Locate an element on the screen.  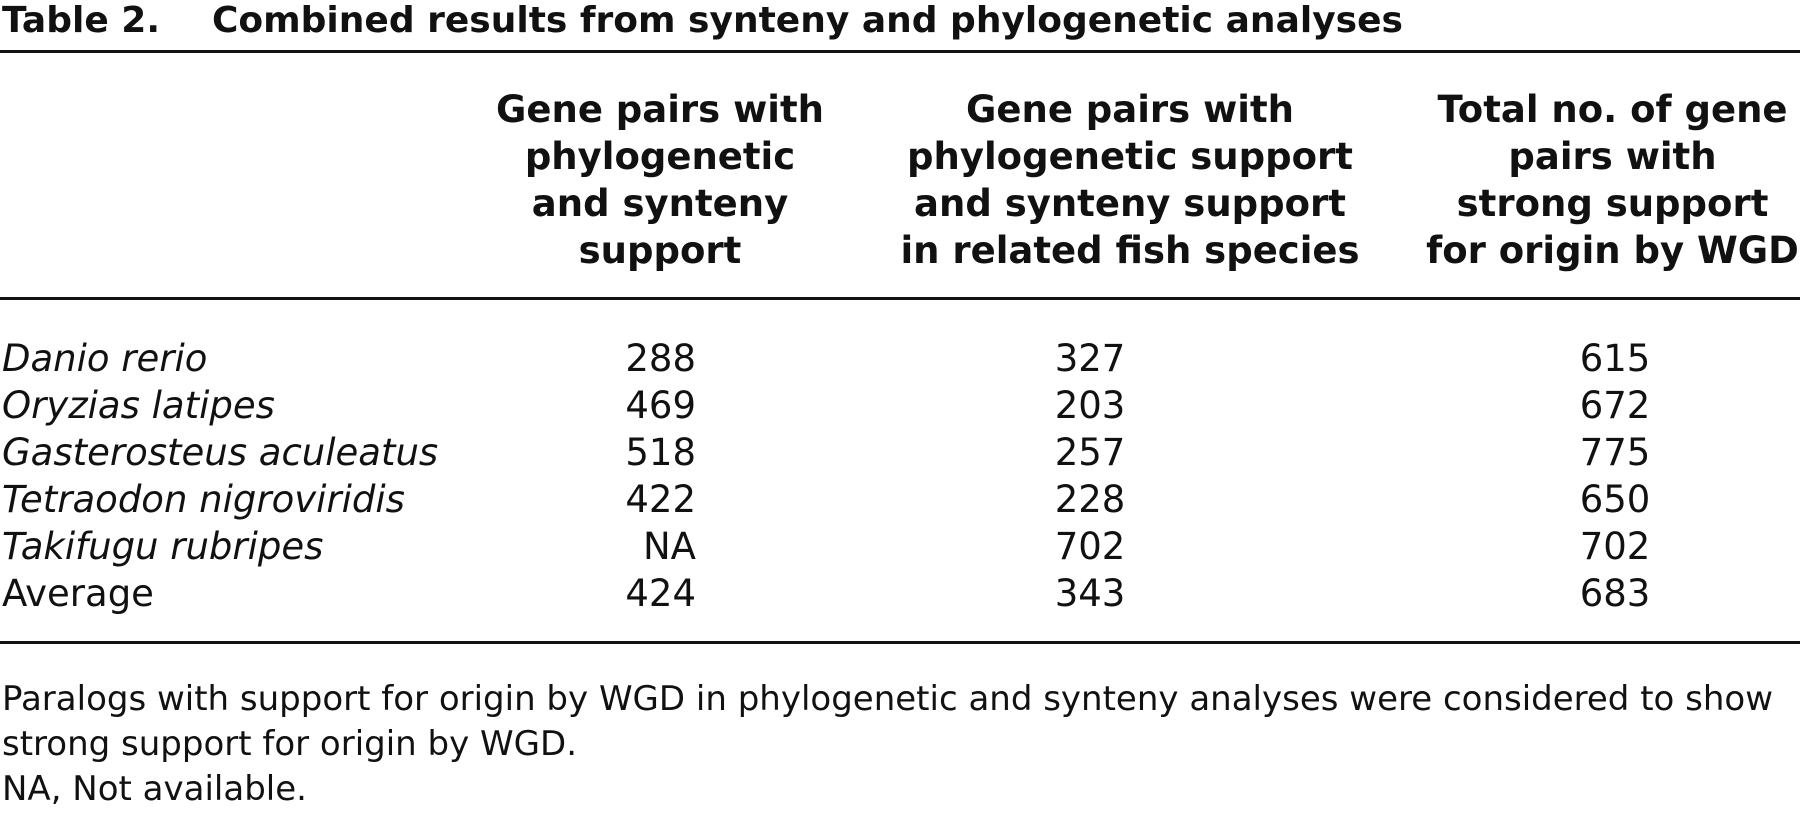
table-row: Oryzias latipes 469 203 672 is located at coordinates (900, 405).